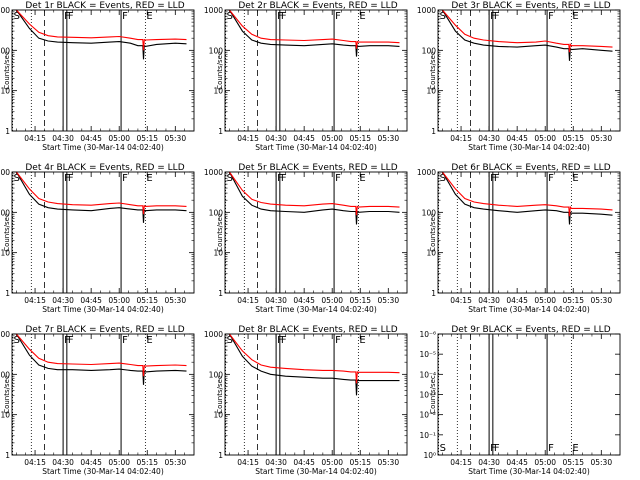  What do you see at coordinates (104, 330) in the screenshot?
I see `panel-title: Det 7r BLACK = Events, RED = LLD` at bounding box center [104, 330].